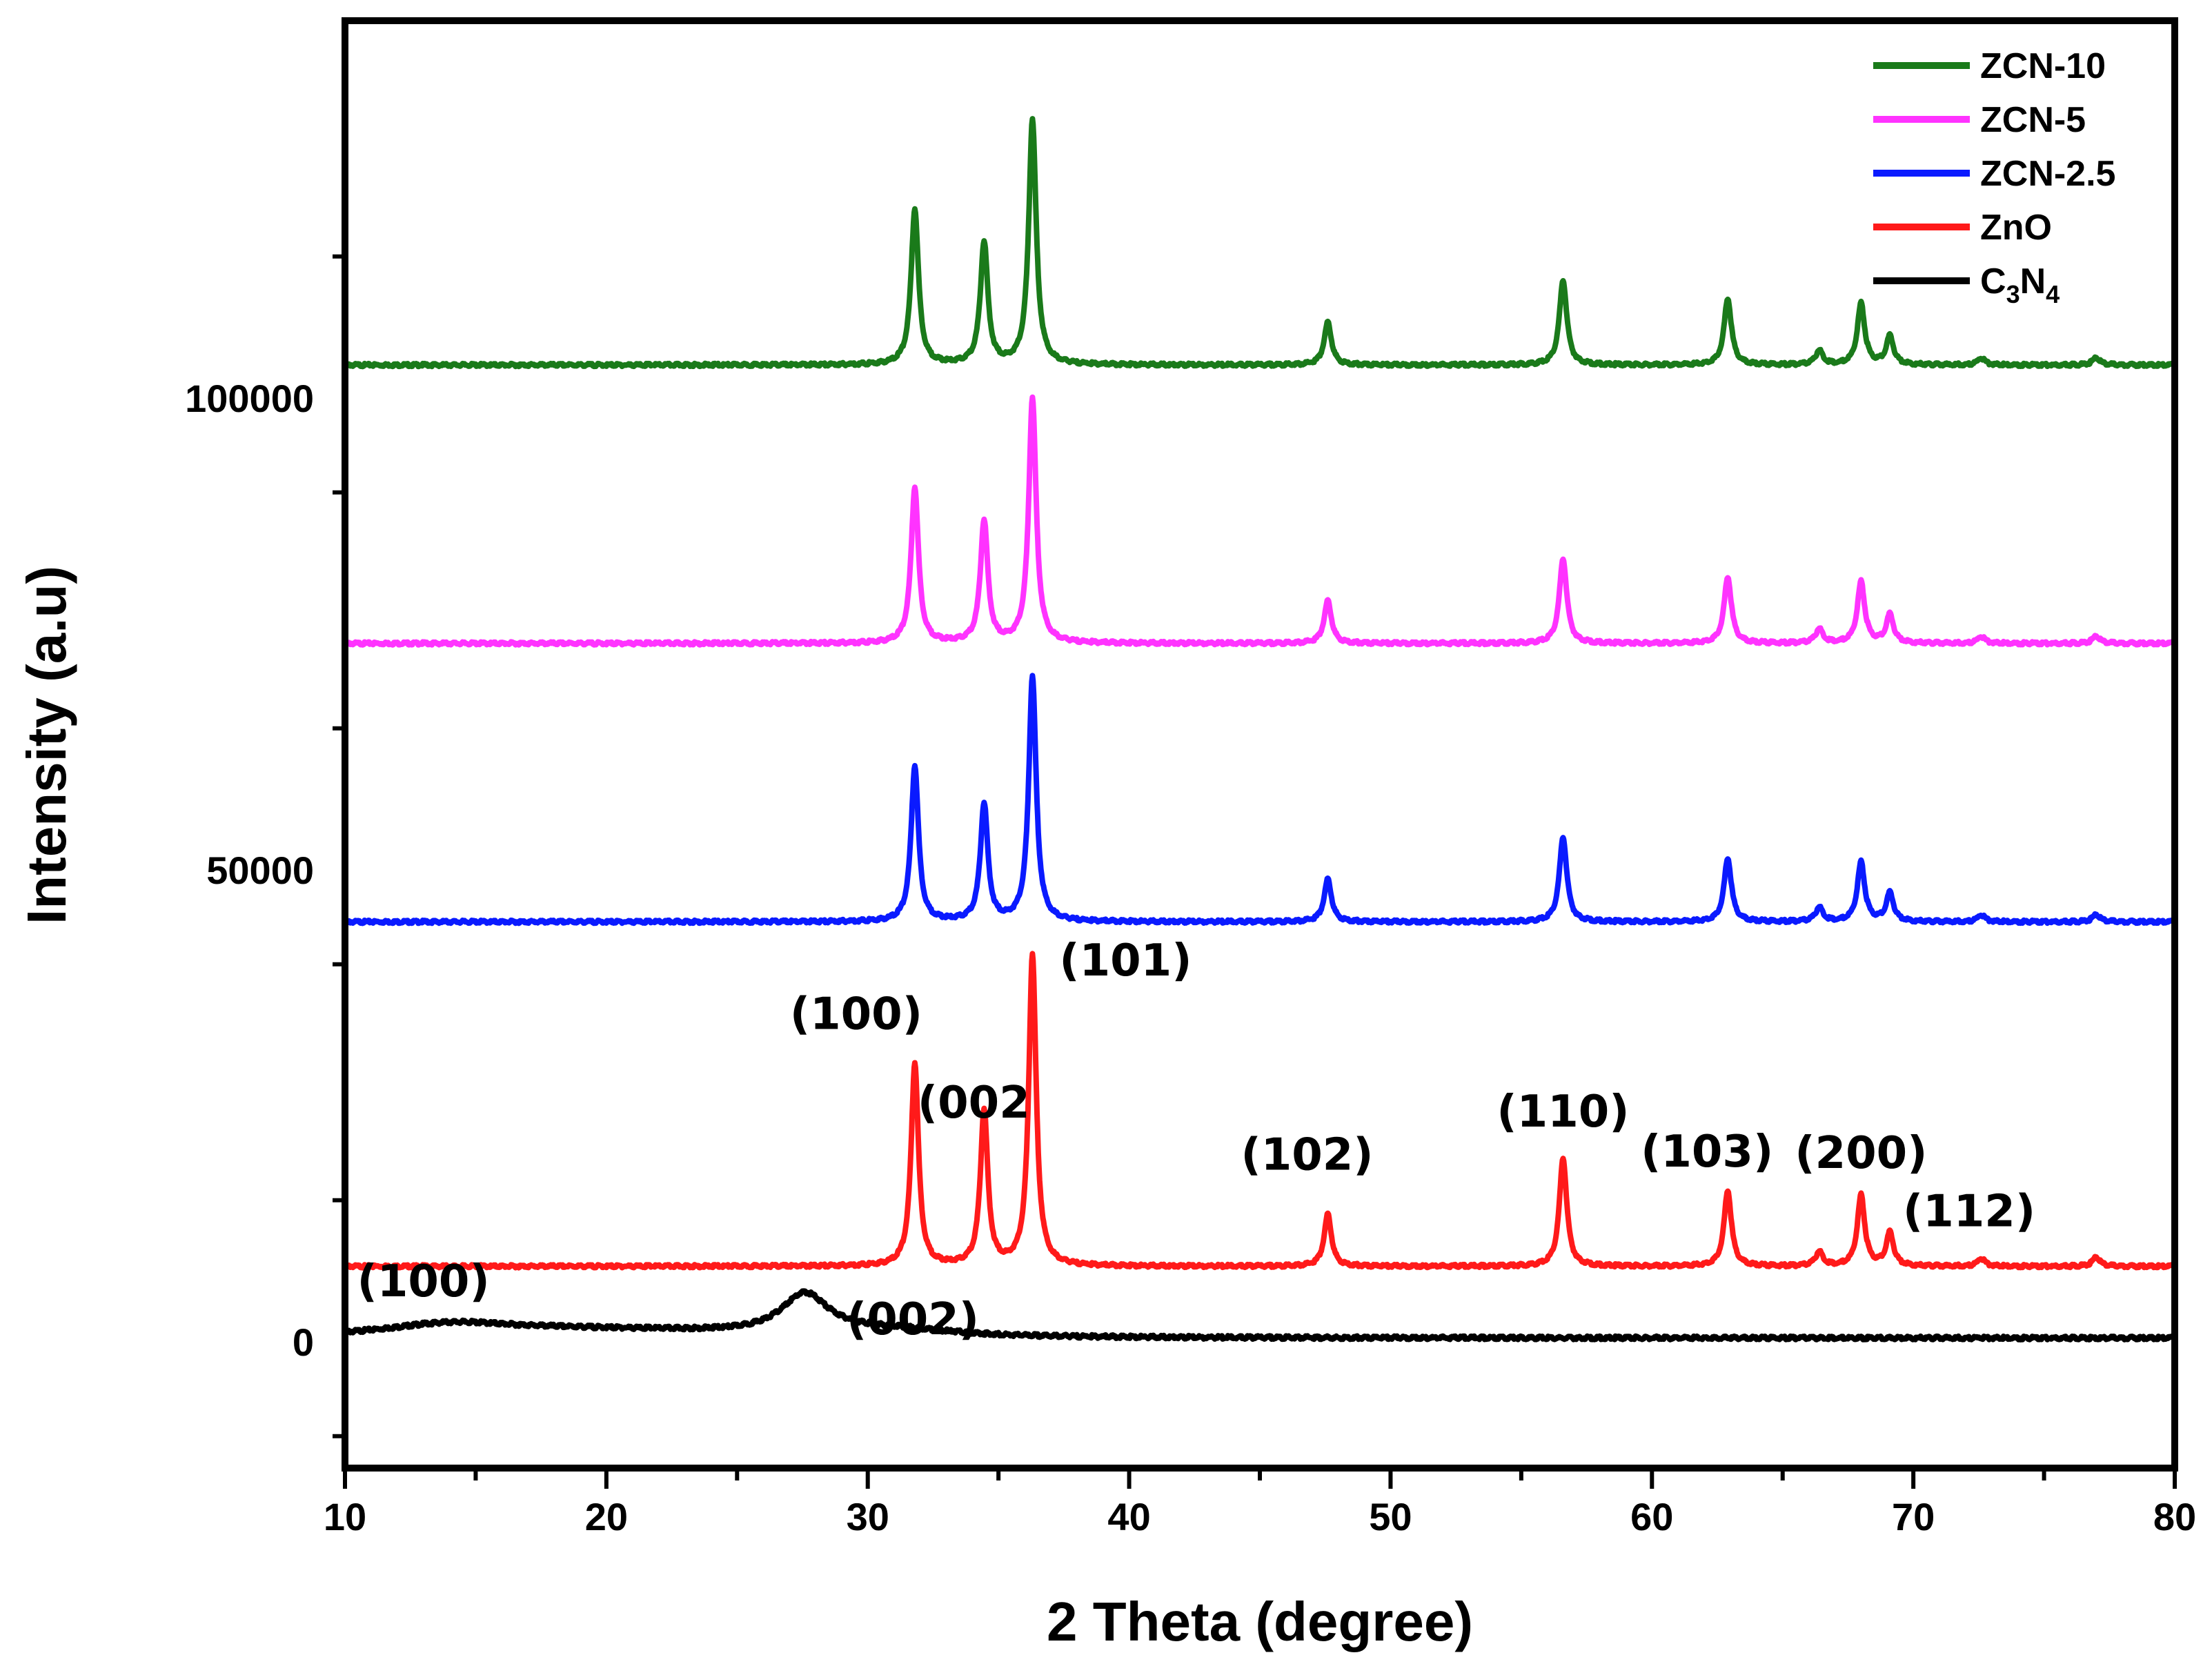  I want to click on legend-label: ZCN-5, so click(2033, 120).